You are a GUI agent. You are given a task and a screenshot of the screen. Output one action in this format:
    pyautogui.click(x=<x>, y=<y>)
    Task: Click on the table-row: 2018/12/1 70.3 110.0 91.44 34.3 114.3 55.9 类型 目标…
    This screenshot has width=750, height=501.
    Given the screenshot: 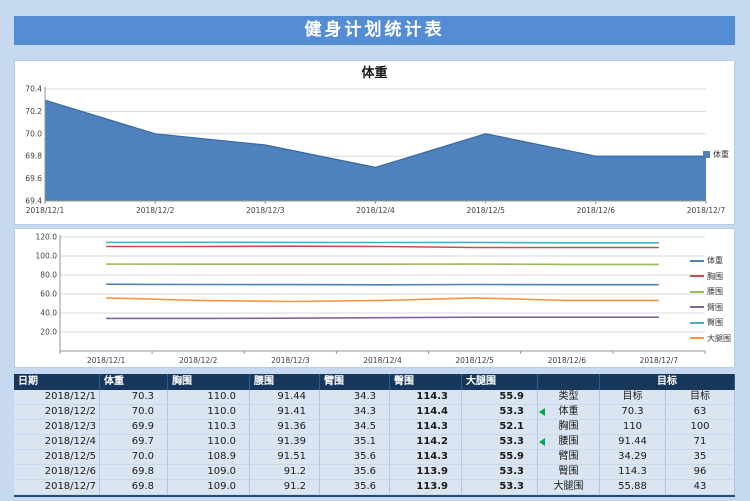 What is the action you would take?
    pyautogui.click(x=374, y=397)
    